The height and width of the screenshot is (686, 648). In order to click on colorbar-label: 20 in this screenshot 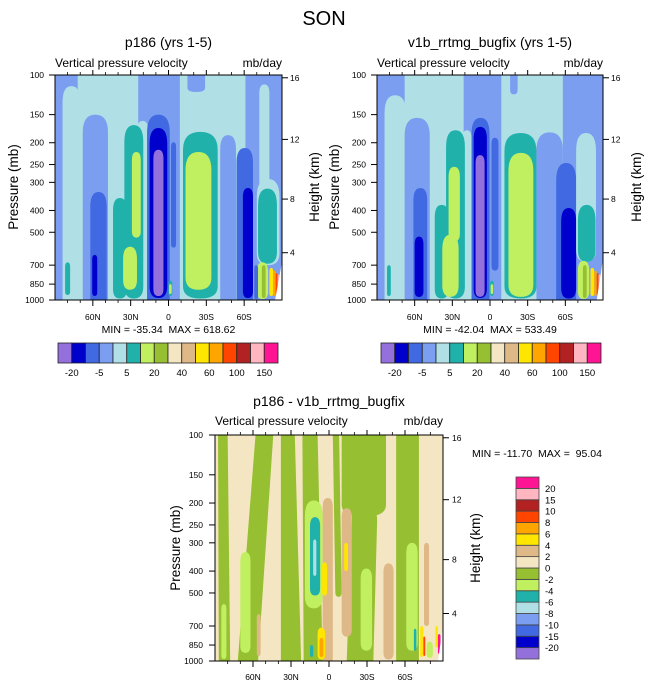, I will do `click(477, 373)`.